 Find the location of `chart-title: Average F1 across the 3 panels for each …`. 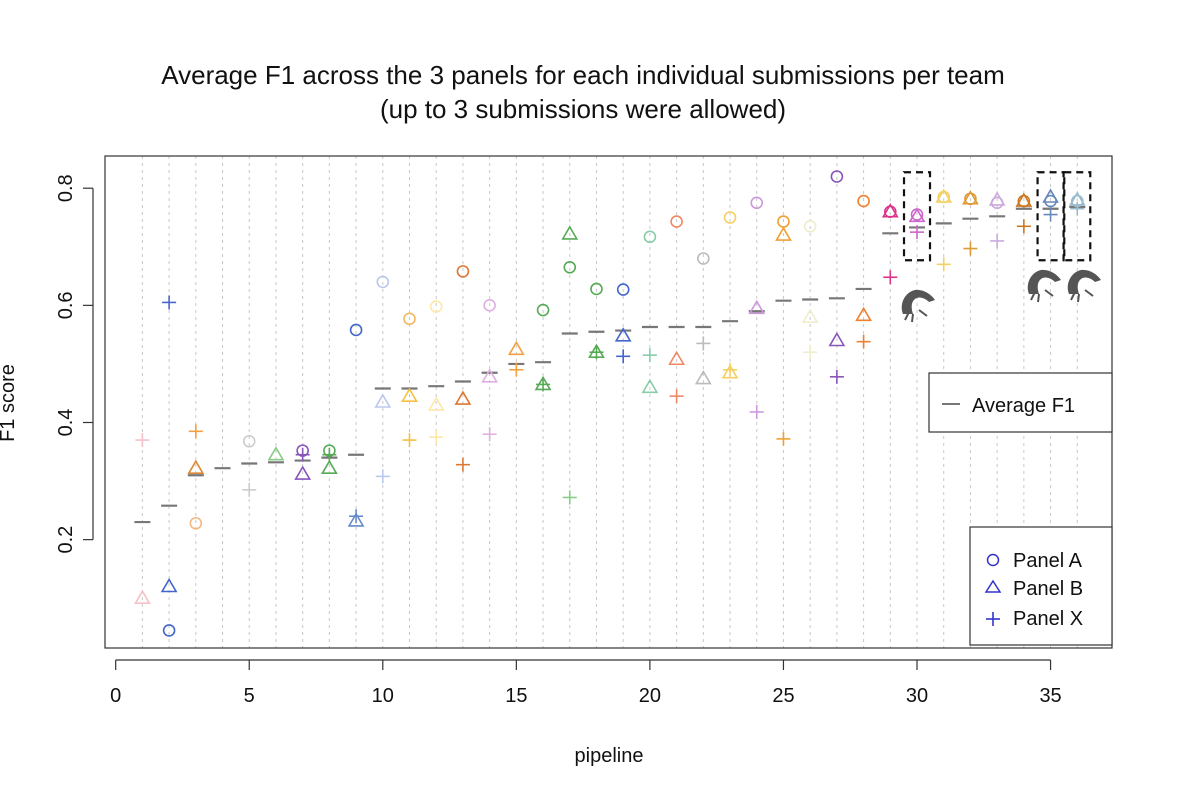

chart-title: Average F1 across the 3 panels for each … is located at coordinates (583, 75).